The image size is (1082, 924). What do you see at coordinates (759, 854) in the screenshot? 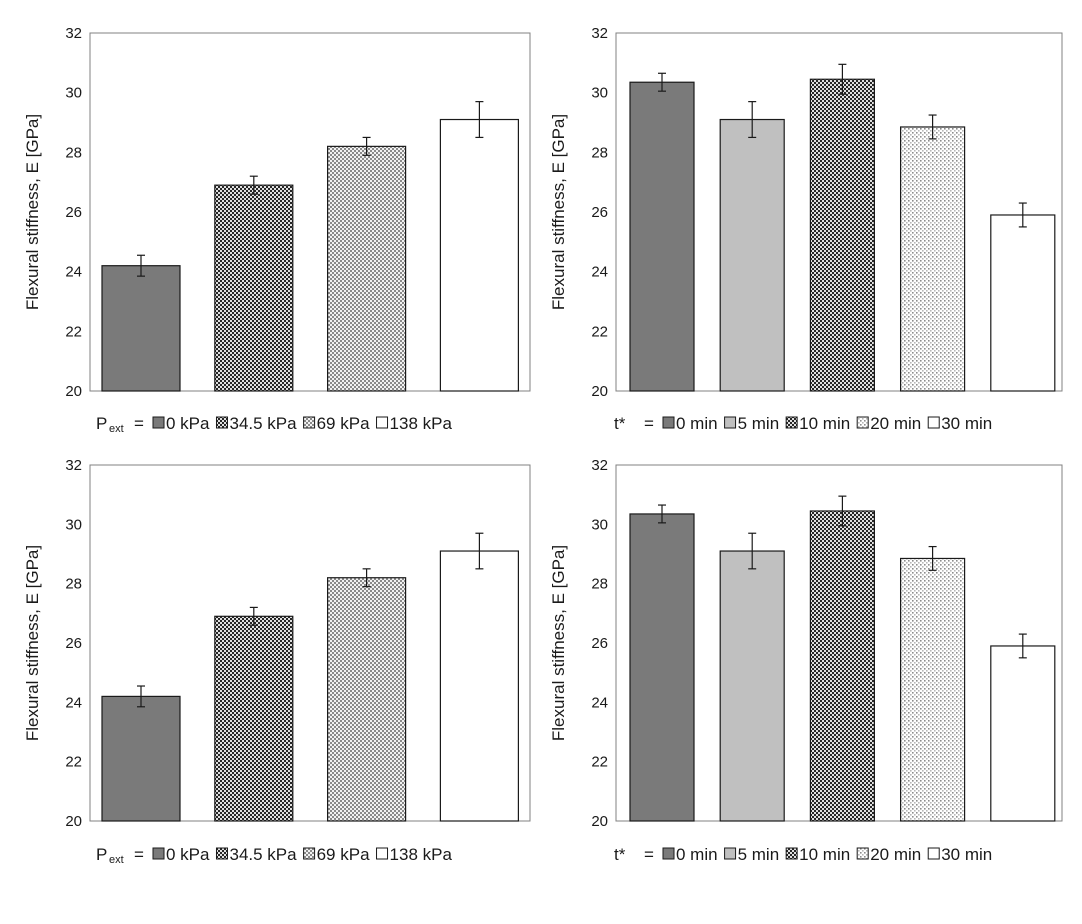
I see `legend-label: 5 min` at bounding box center [759, 854].